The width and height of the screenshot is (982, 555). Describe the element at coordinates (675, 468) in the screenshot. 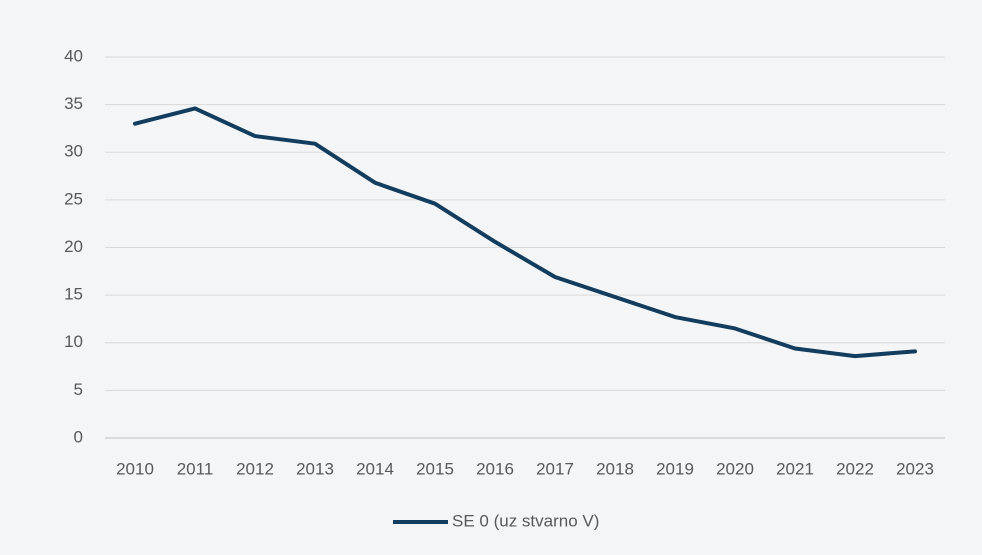

I see `x-tick-label: 2019` at that location.